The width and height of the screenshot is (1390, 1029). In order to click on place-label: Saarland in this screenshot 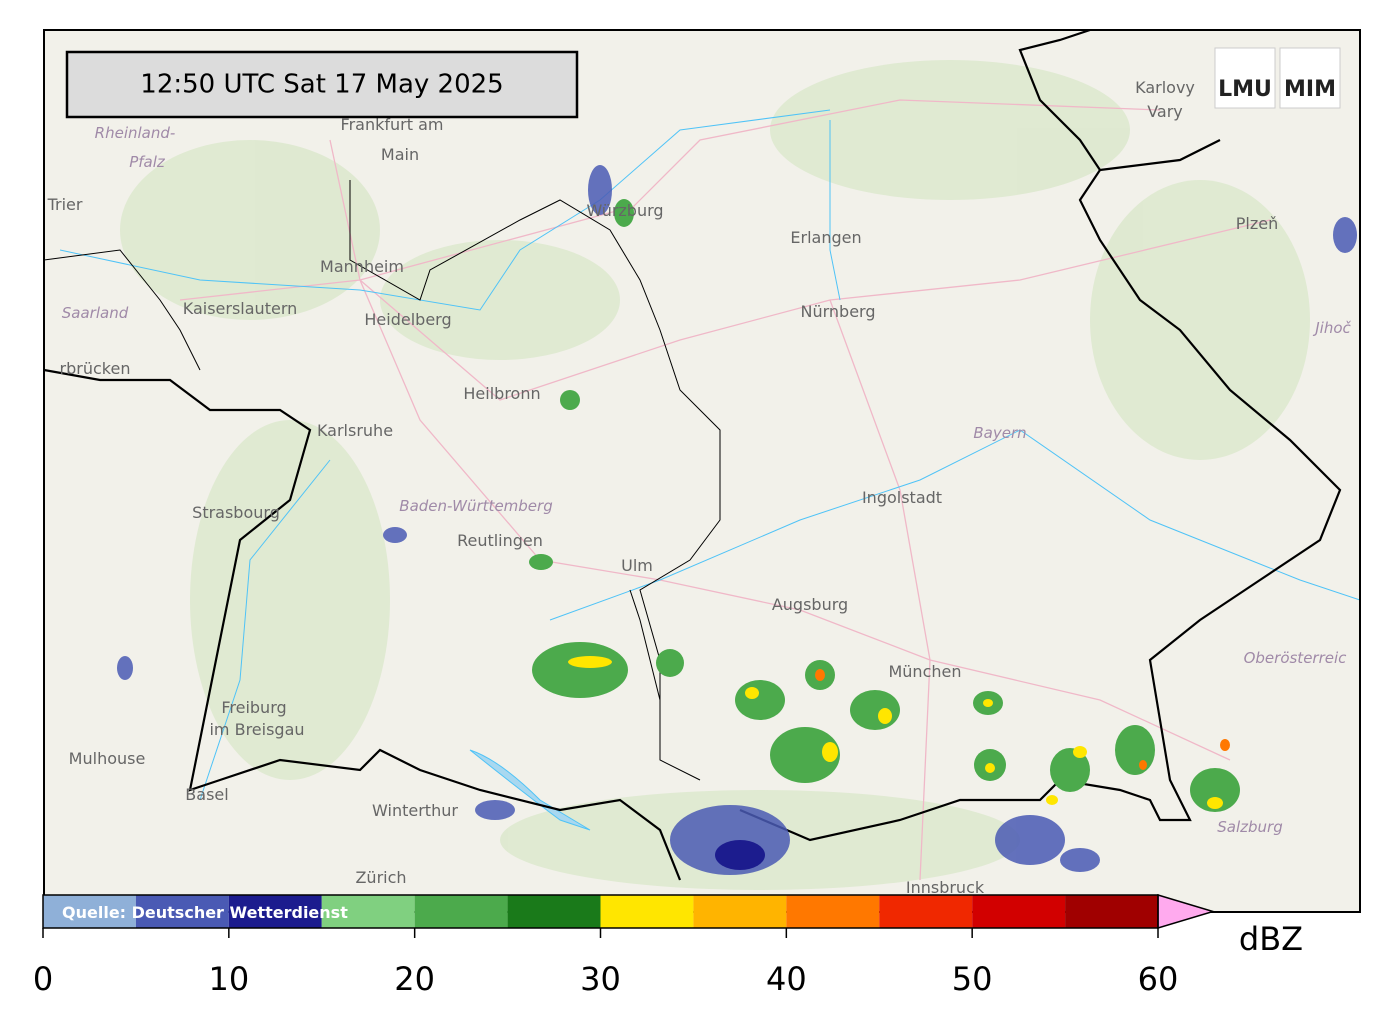, I will do `click(95, 313)`.